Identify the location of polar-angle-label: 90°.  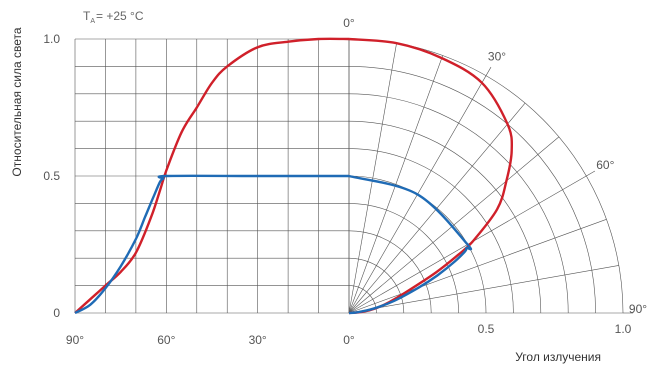
(638, 309).